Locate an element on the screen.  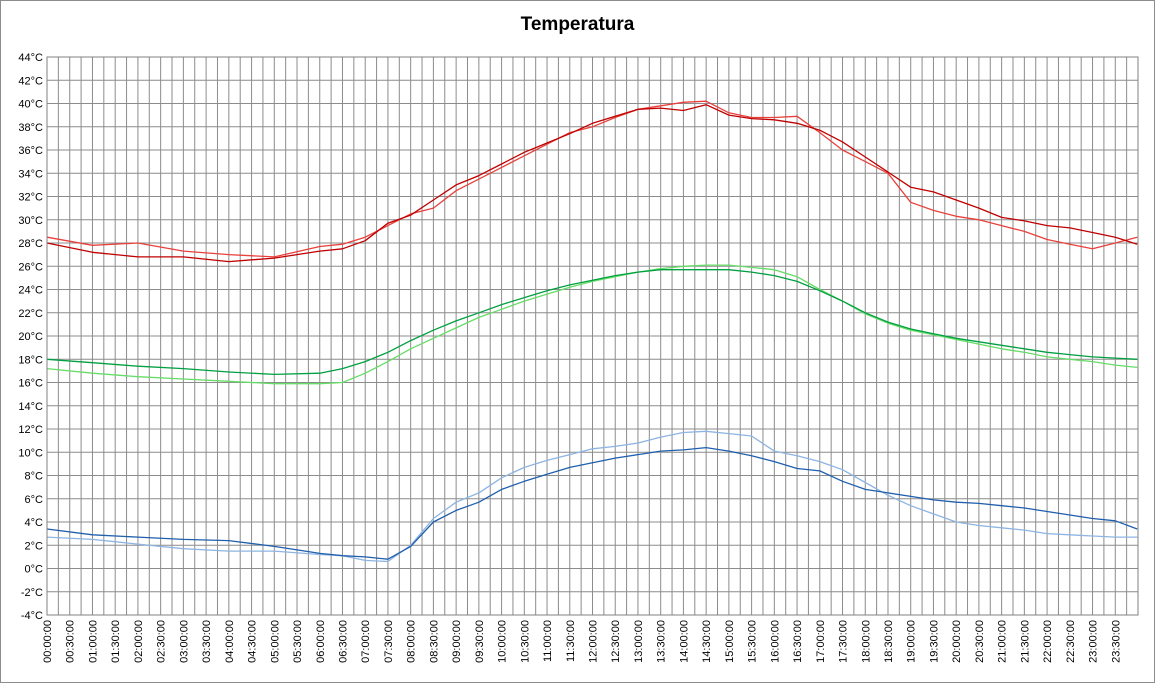
y-tick-label: 42°C is located at coordinates (30, 81).